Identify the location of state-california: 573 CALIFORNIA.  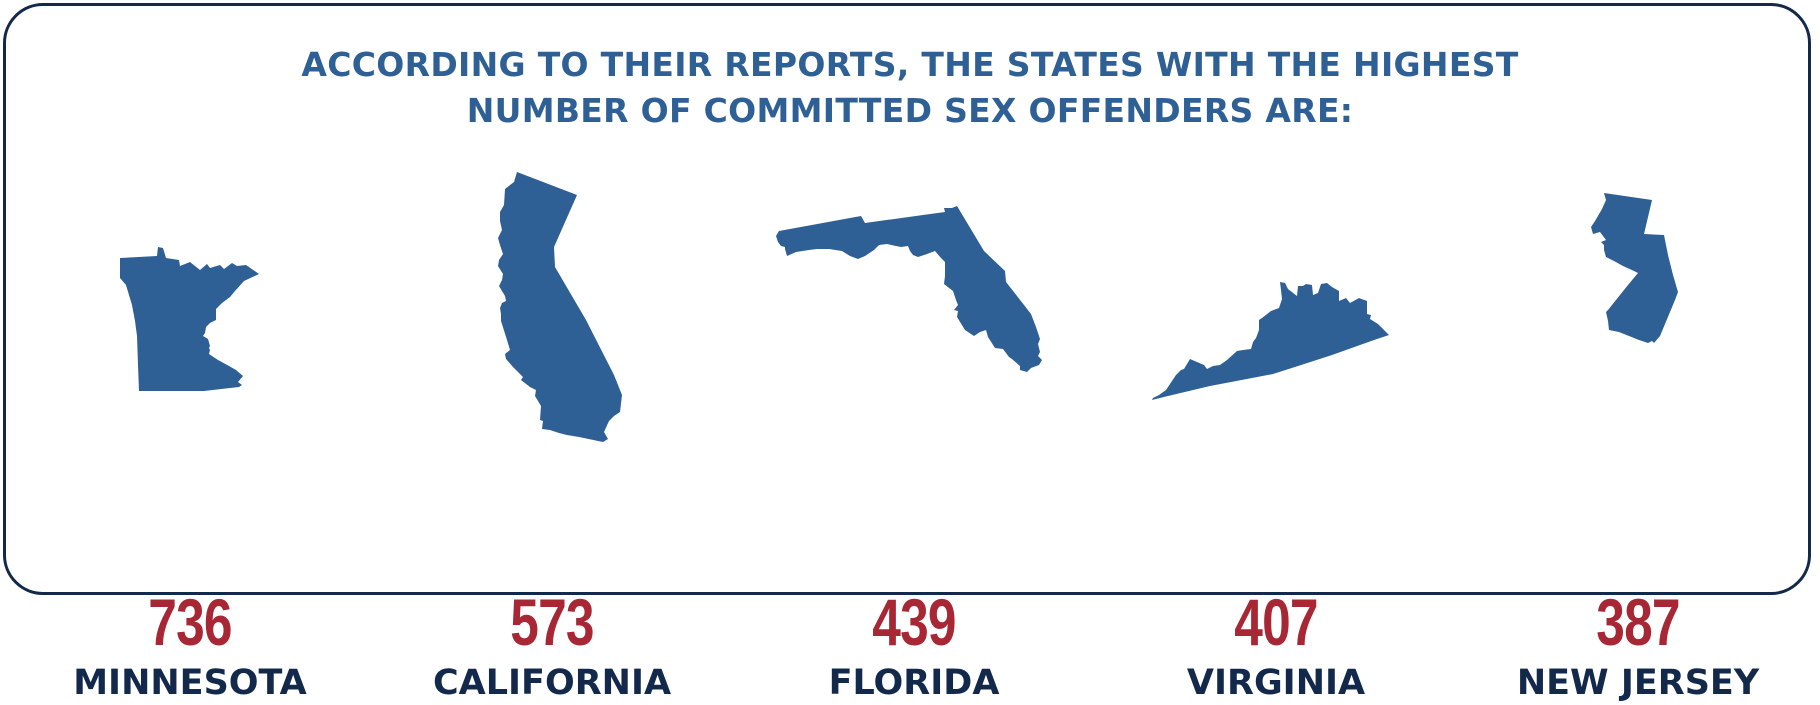
(552, 426).